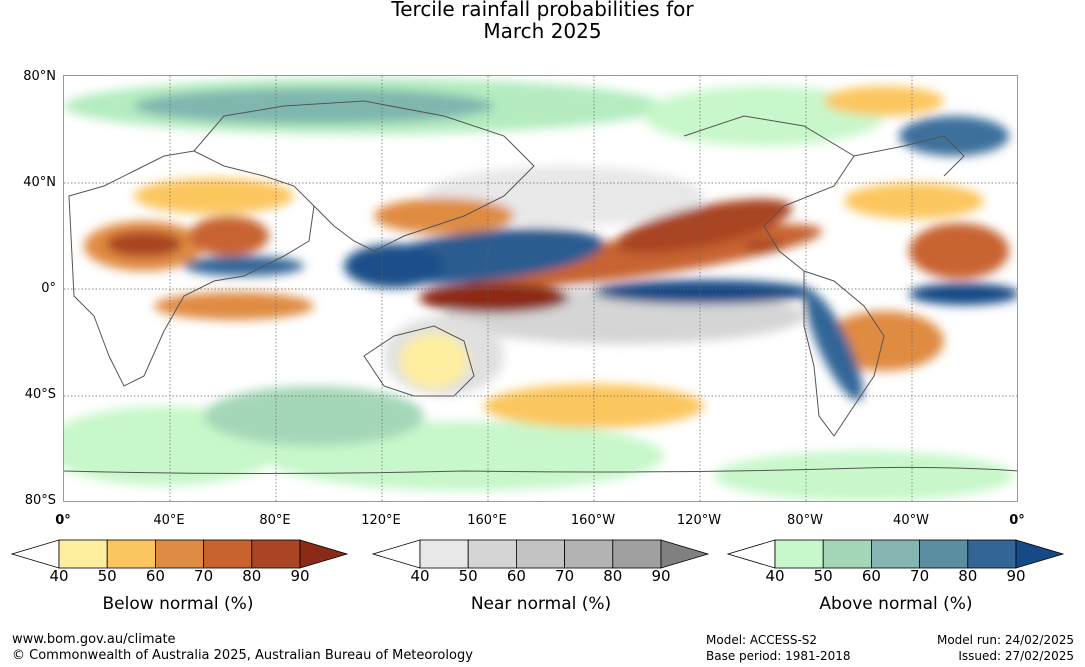  What do you see at coordinates (94, 639) in the screenshot?
I see `footer-website: www.bom.gov.au/climate` at bounding box center [94, 639].